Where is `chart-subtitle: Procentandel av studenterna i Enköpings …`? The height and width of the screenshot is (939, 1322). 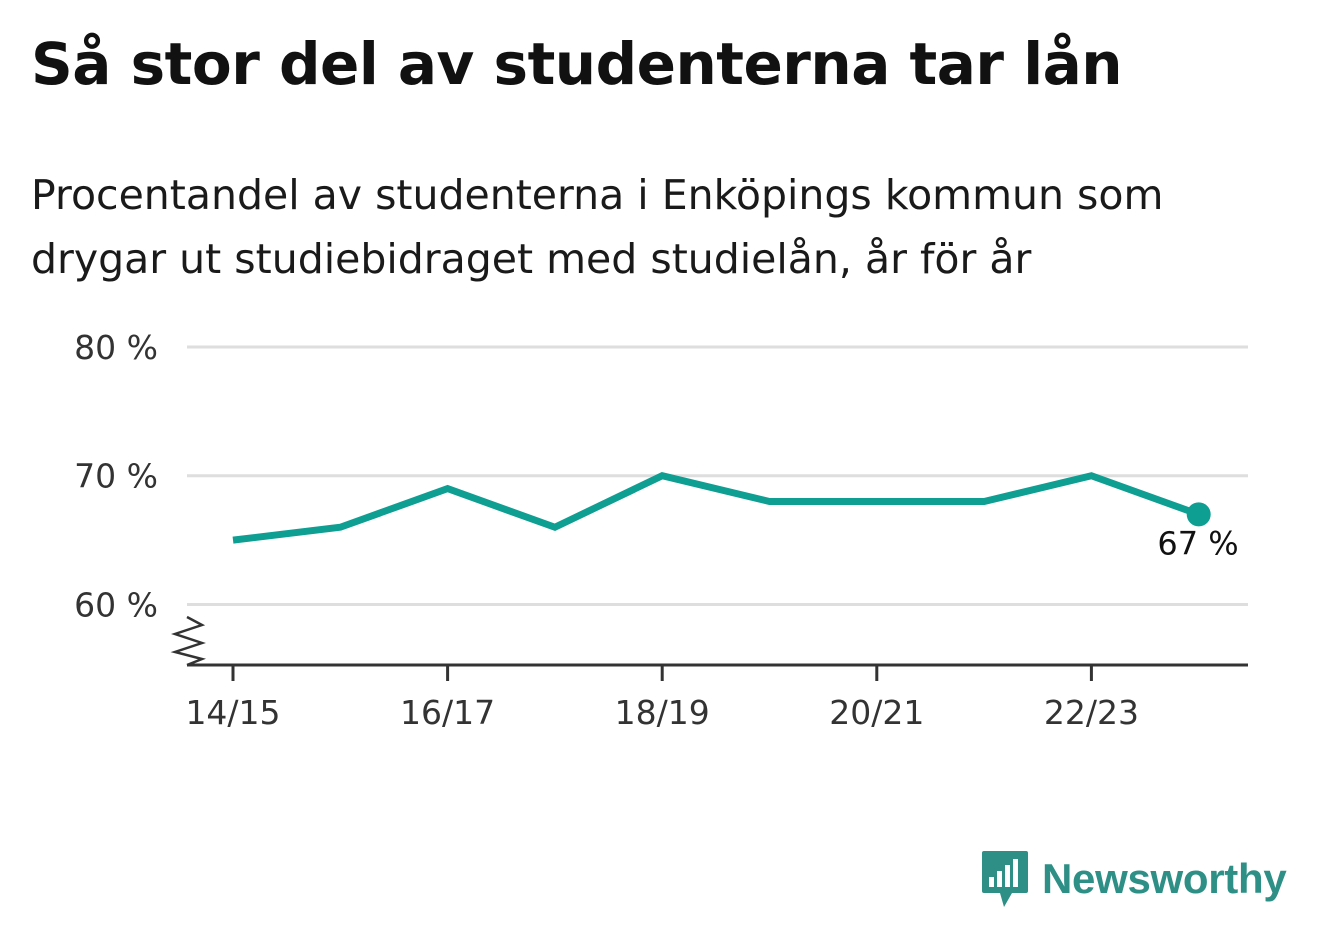
chart-subtitle: Procentandel av studenterna i Enköpings … is located at coordinates (597, 227).